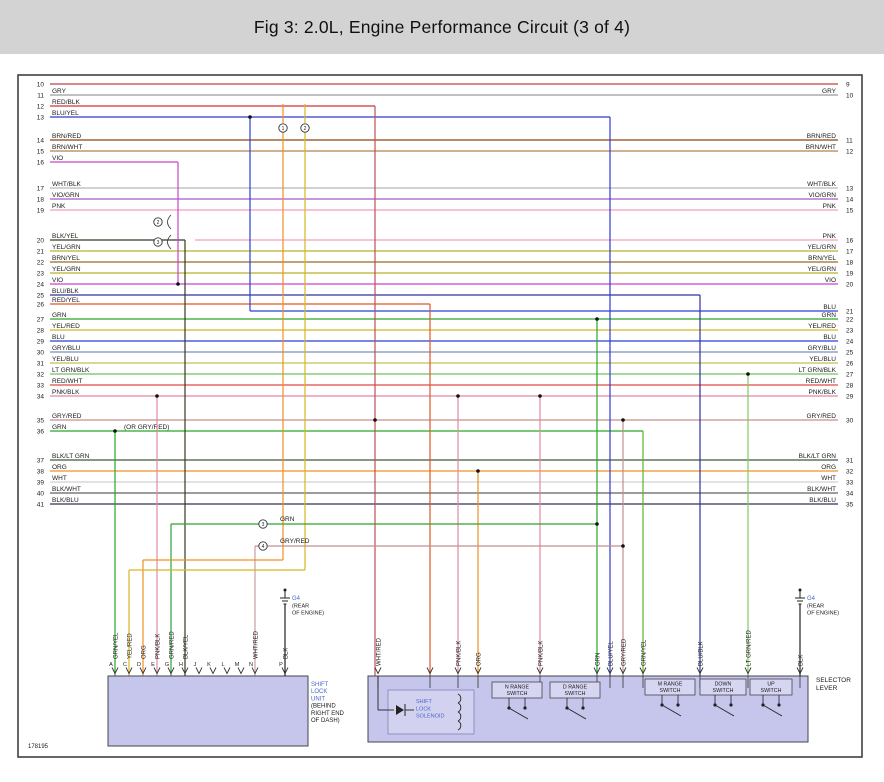  What do you see at coordinates (822, 258) in the screenshot?
I see `right-wire-label: BRN/YEL` at bounding box center [822, 258].